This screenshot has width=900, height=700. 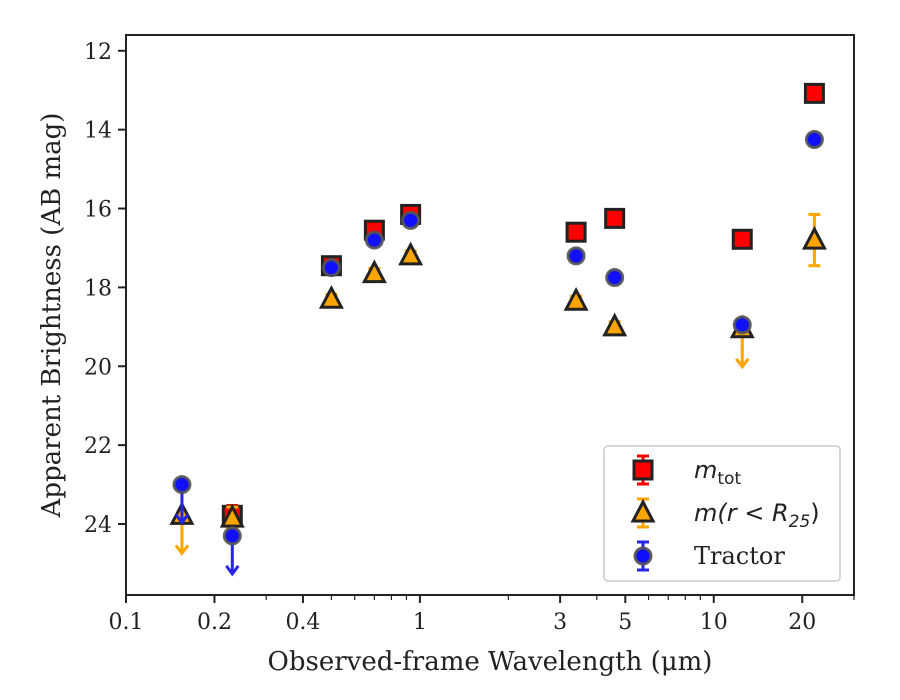 What do you see at coordinates (717, 472) in the screenshot?
I see `legend-label: mtot` at bounding box center [717, 472].